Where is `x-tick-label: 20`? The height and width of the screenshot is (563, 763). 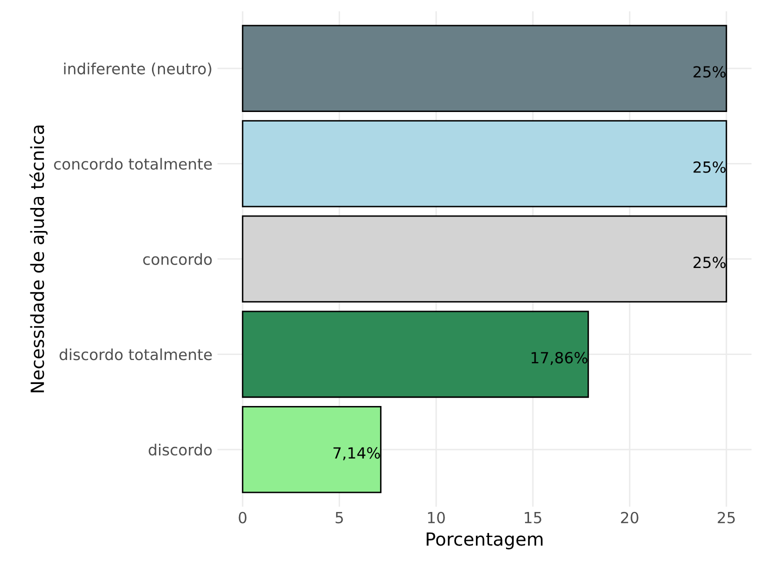 x-tick-label: 20 is located at coordinates (629, 518).